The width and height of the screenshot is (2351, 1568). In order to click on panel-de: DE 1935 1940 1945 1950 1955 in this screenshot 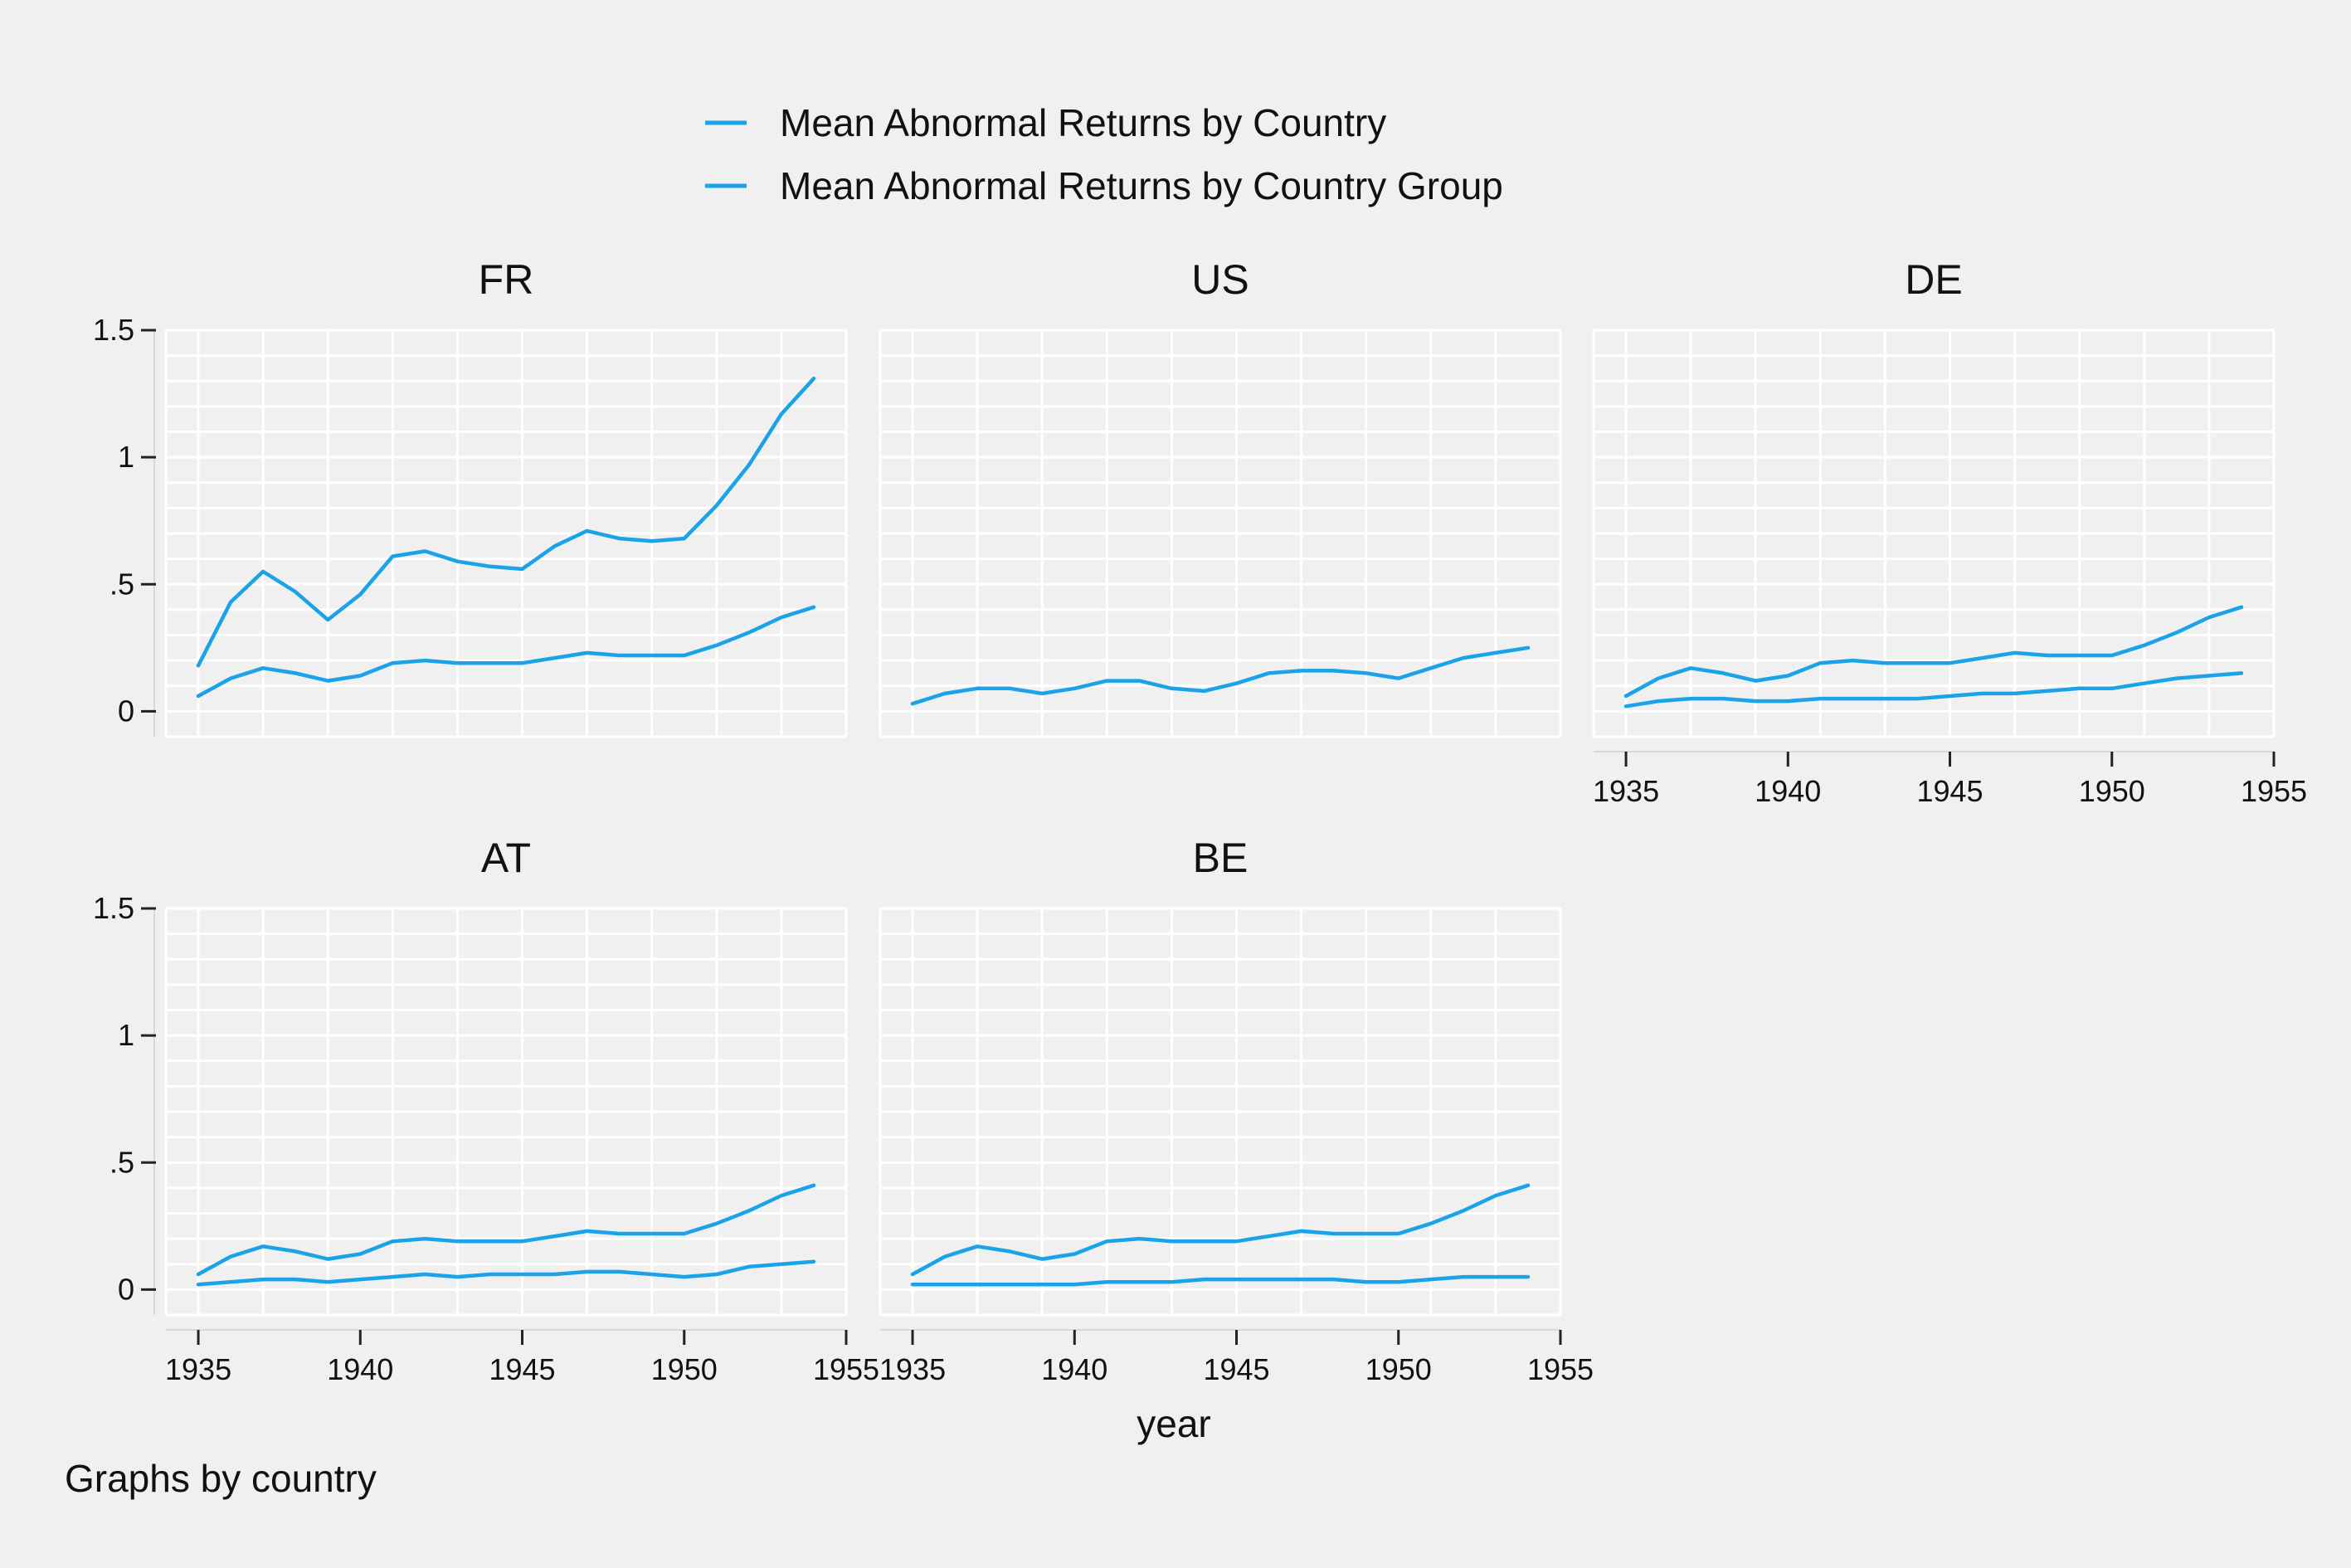, I will do `click(1950, 532)`.